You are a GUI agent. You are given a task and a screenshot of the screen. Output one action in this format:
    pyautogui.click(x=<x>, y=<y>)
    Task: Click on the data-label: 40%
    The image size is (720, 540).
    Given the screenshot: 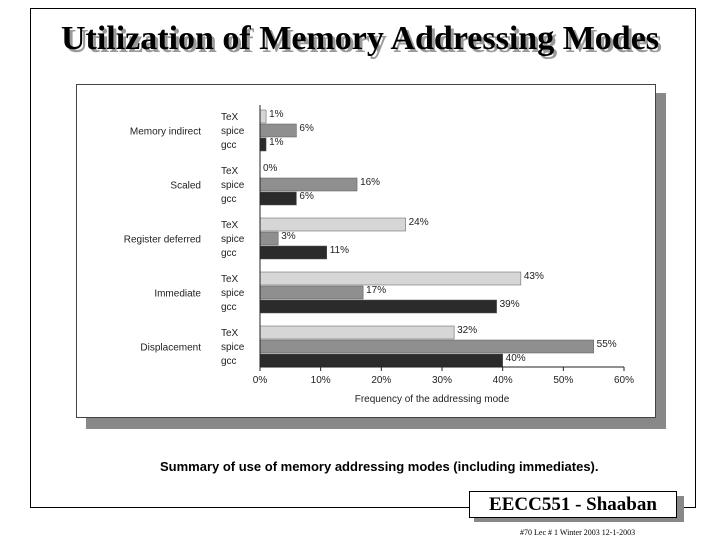 What is the action you would take?
    pyautogui.click(x=516, y=358)
    